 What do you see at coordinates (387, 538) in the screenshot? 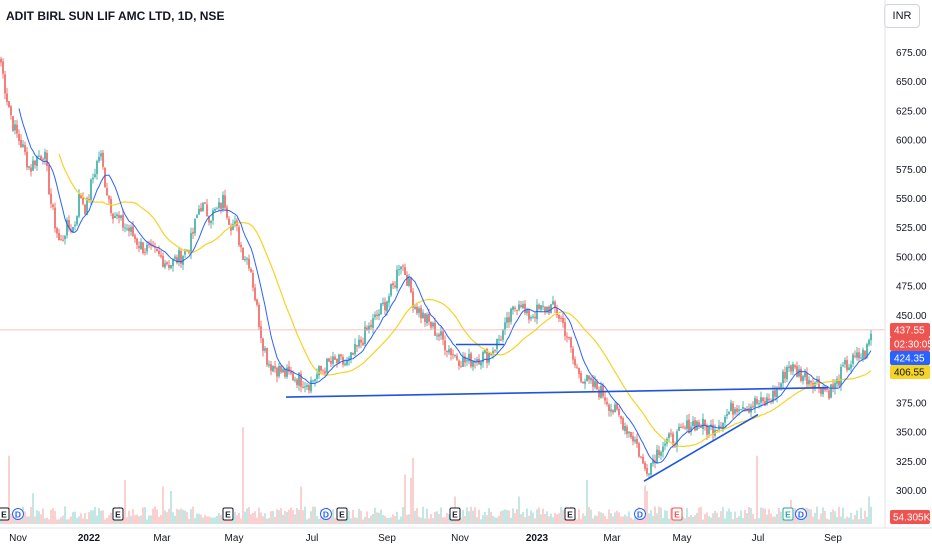
I see `time-tick-label: Sep` at bounding box center [387, 538].